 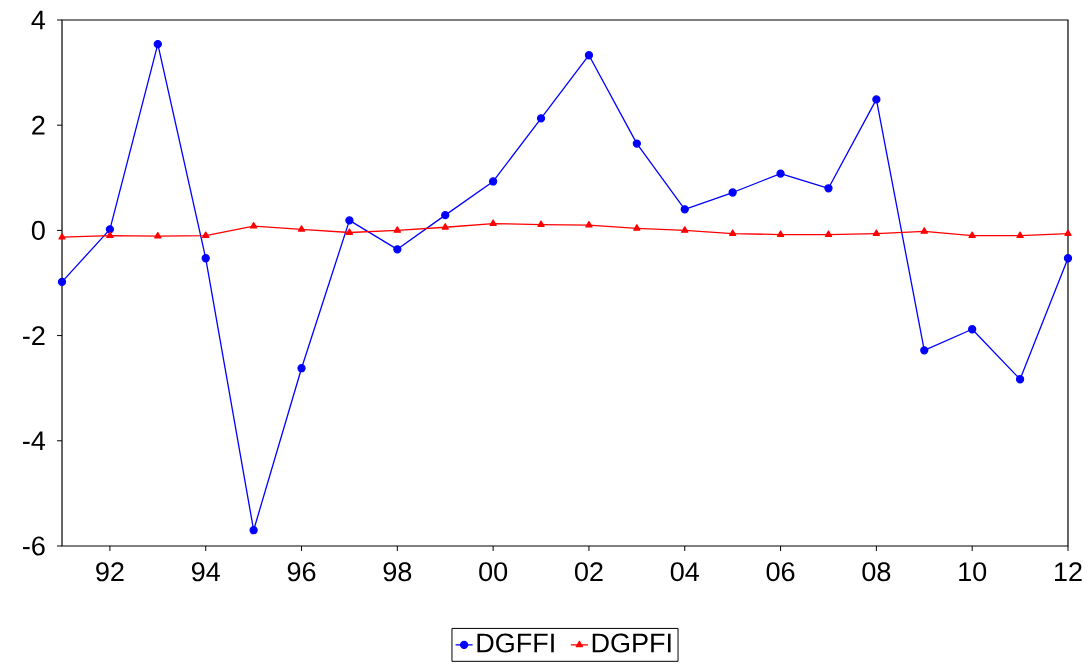 I want to click on y-tick-label: -6, so click(x=34, y=546).